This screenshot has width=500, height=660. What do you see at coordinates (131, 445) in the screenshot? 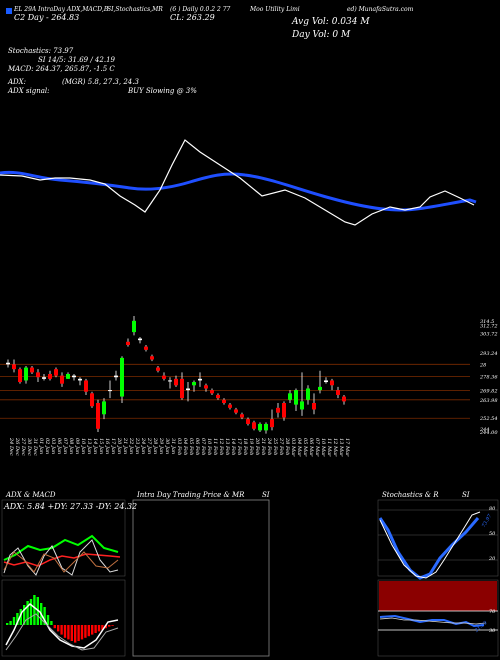
I see `date-label: 22 Jan` at bounding box center [131, 445].